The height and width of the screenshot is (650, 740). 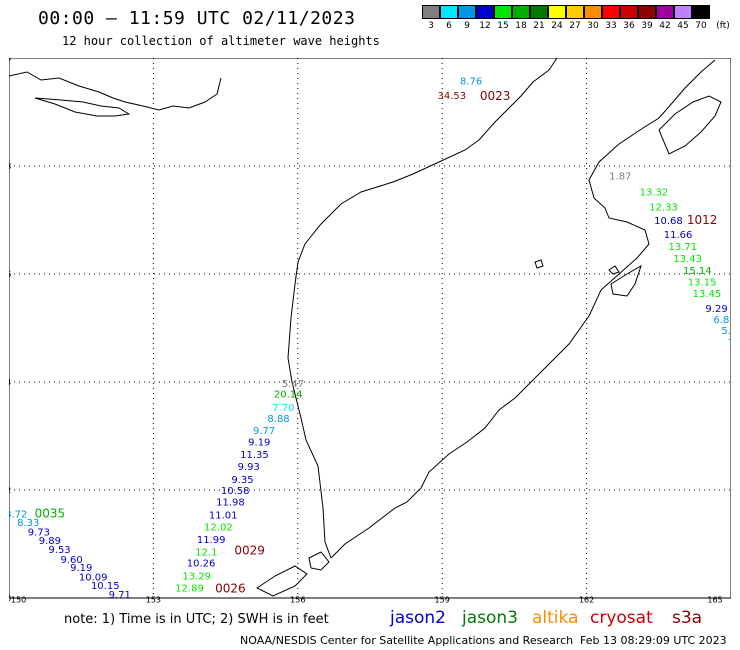 What do you see at coordinates (418, 618) in the screenshot?
I see `satellite-jason2-label: jason2` at bounding box center [418, 618].